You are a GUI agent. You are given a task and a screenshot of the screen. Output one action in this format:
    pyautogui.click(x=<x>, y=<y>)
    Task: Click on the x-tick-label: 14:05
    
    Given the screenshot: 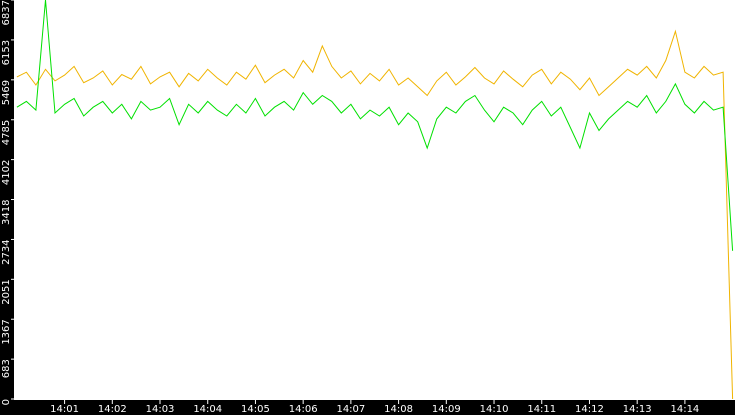 What is the action you would take?
    pyautogui.click(x=255, y=409)
    